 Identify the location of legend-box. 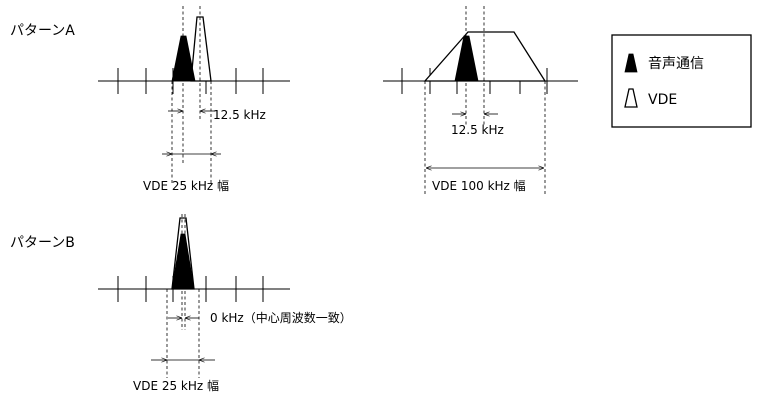
(681, 81).